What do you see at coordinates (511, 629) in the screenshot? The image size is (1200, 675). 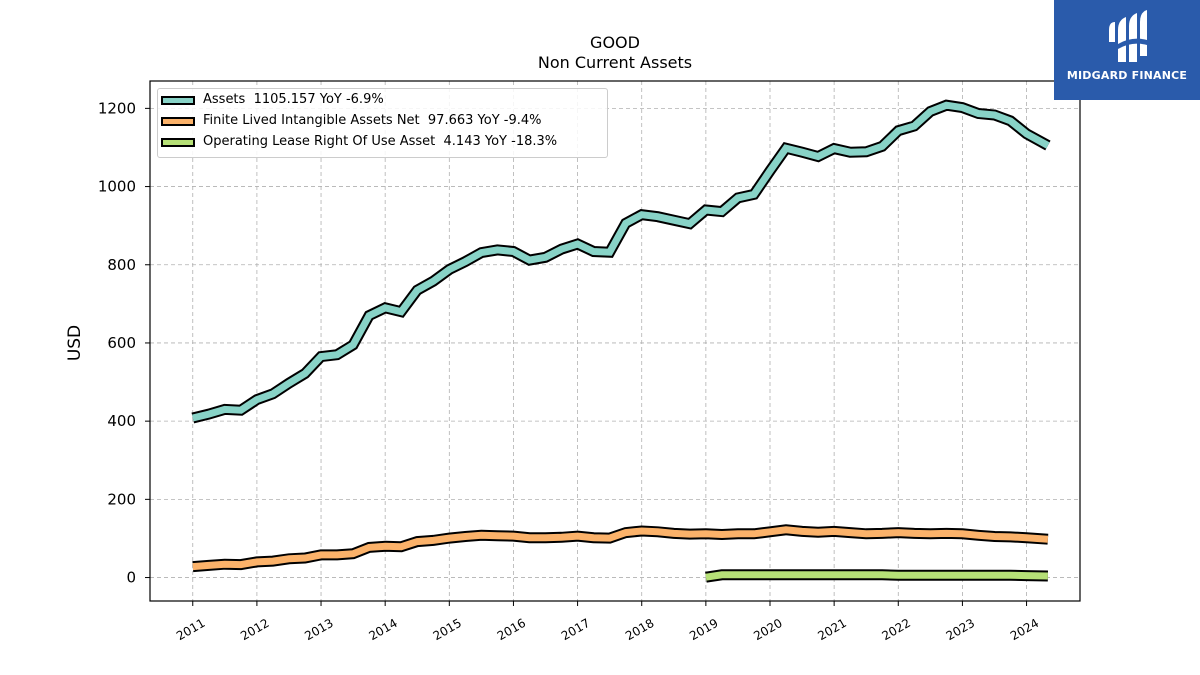 I see `x-tick-label: 2016` at bounding box center [511, 629].